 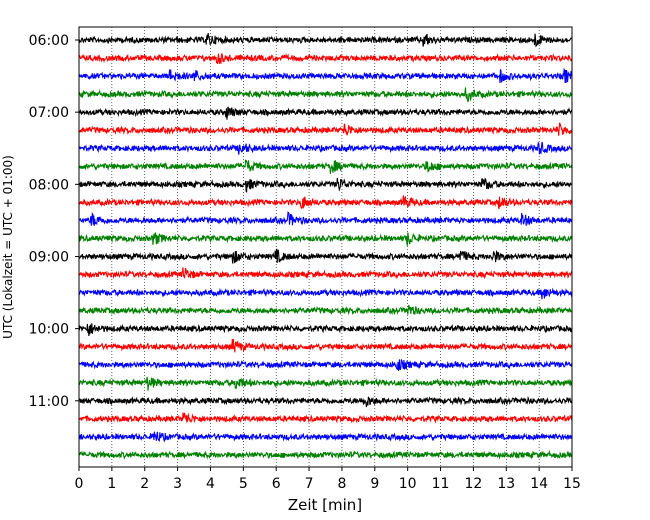 What do you see at coordinates (325, 505) in the screenshot?
I see `x-axis-label: Zeit [min]` at bounding box center [325, 505].